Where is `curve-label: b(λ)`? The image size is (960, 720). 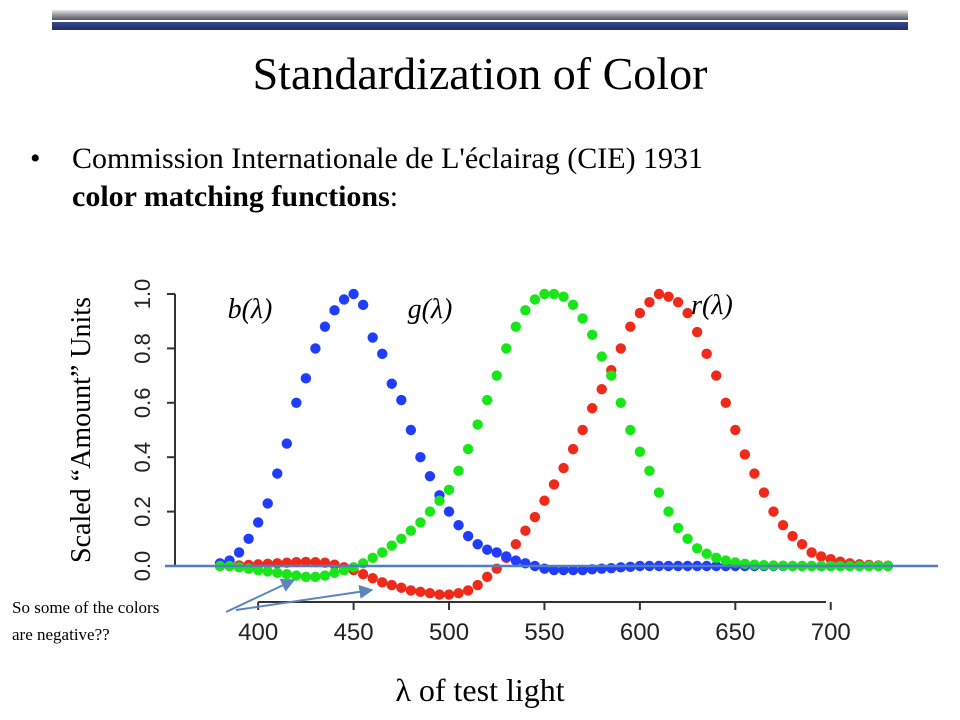 curve-label: b(λ) is located at coordinates (250, 309).